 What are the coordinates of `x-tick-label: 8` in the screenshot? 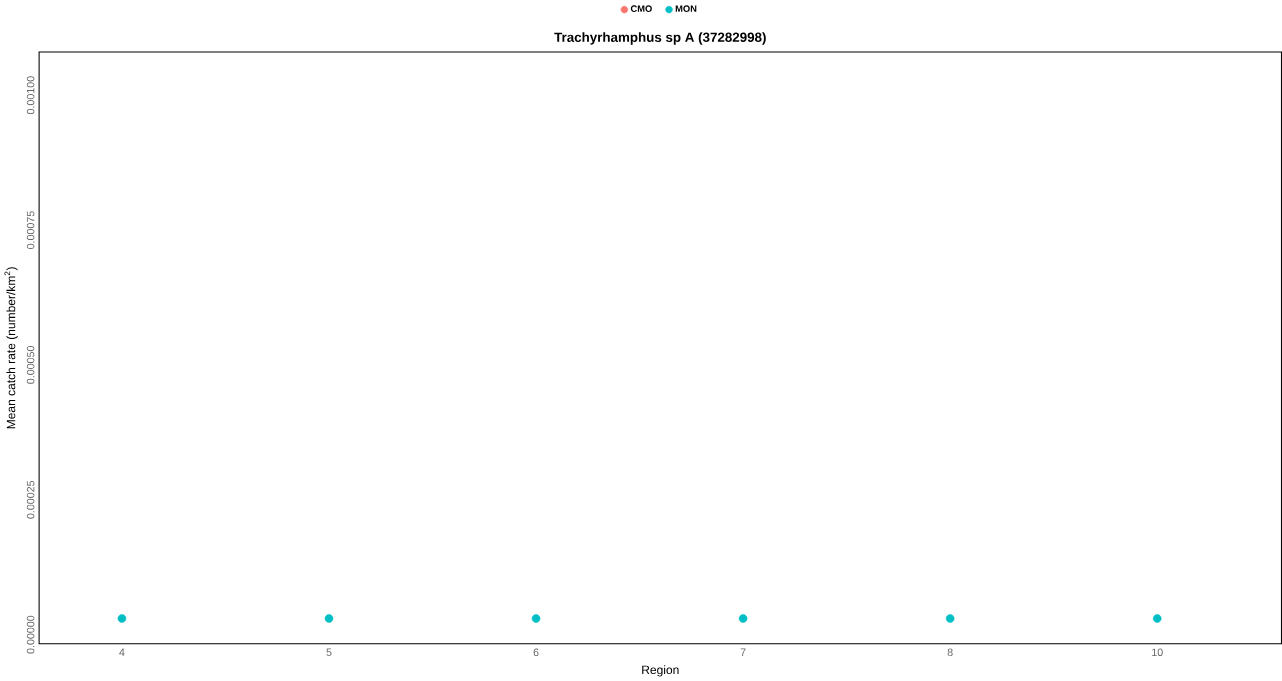 It's located at (950, 652).